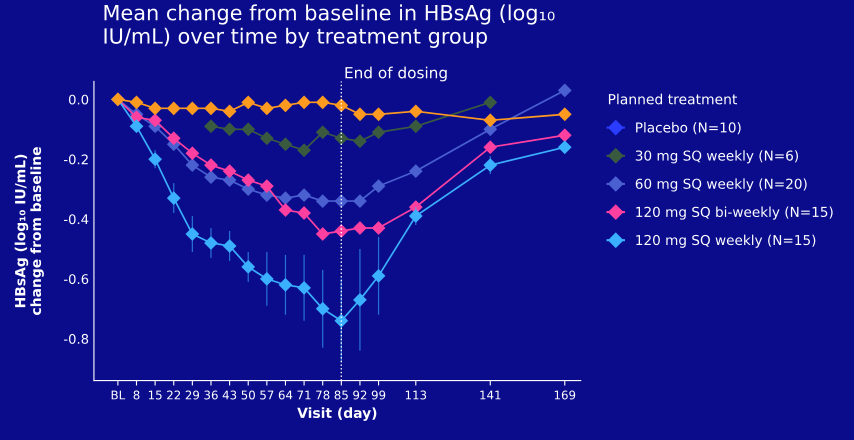  Describe the element at coordinates (78, 99) in the screenshot. I see `y-tick-label: 0.0` at that location.